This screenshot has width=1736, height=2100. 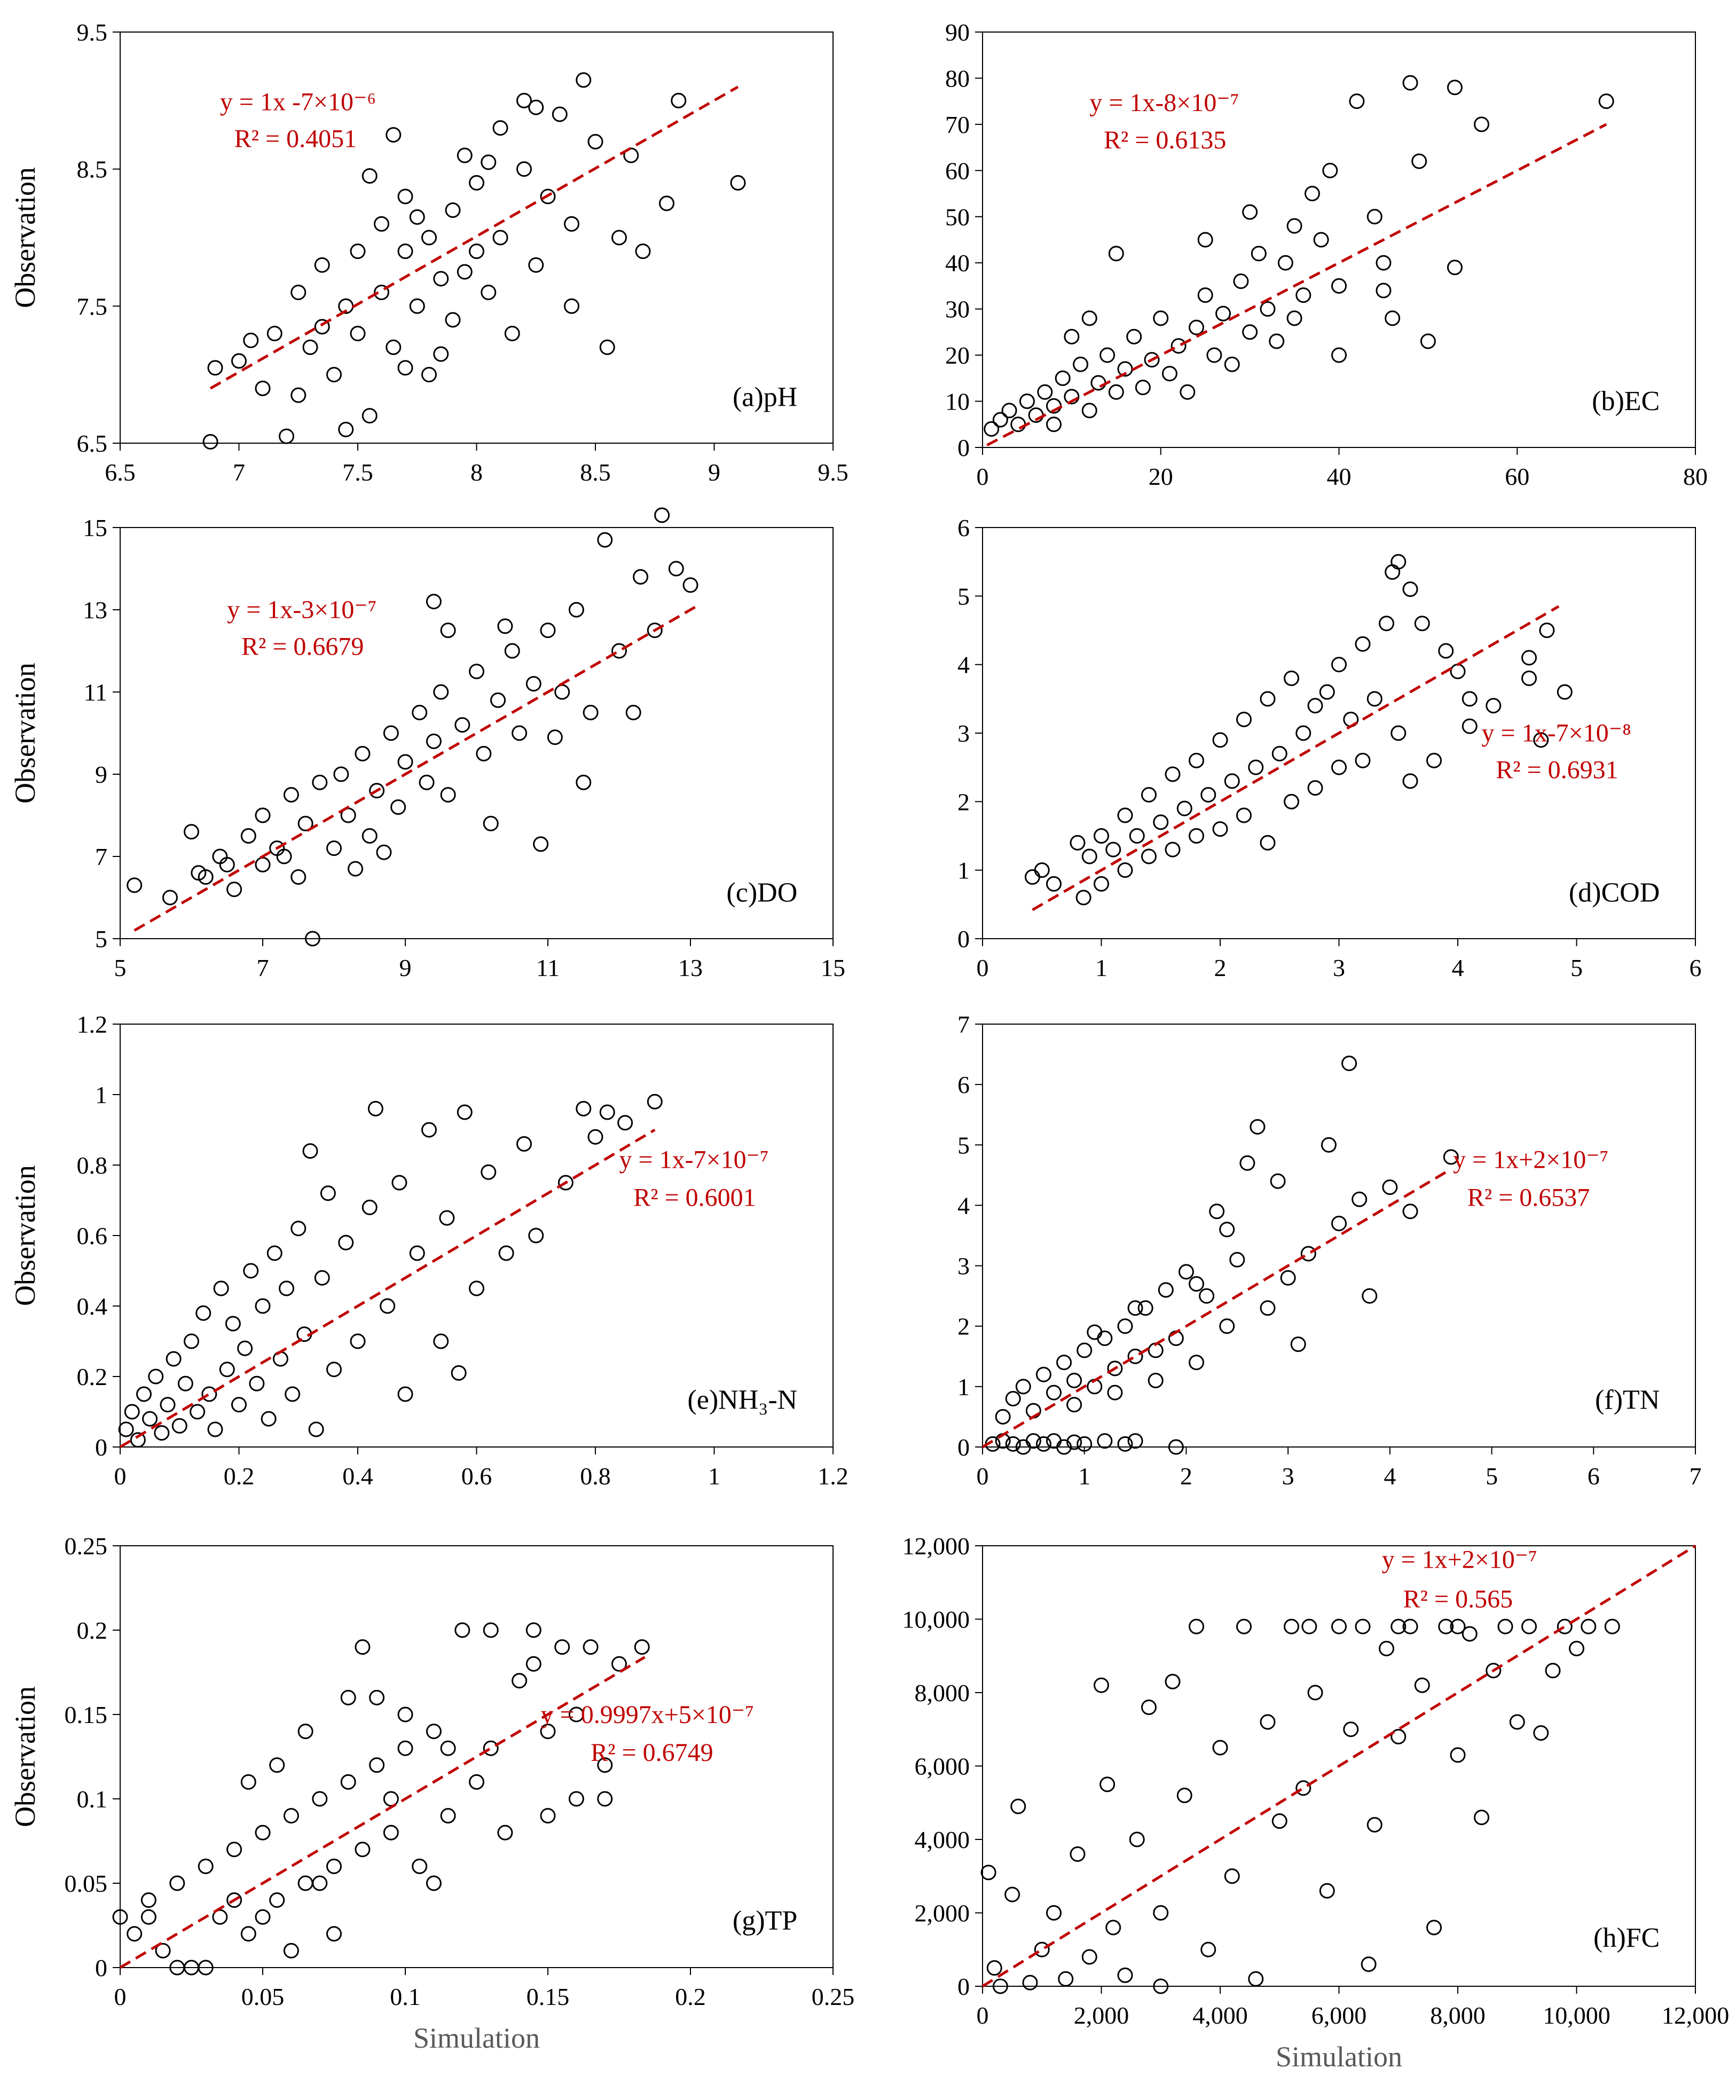 I want to click on x-tick-label: 6, so click(x=1594, y=1476).